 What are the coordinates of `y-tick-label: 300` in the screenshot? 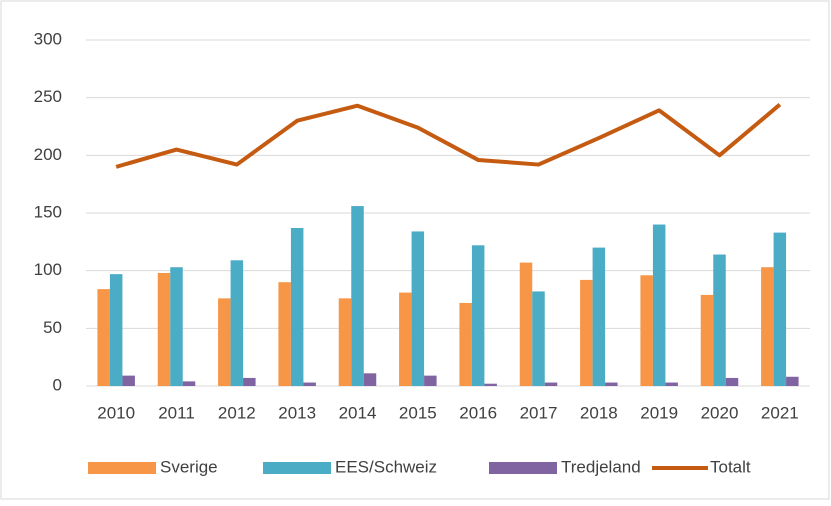 It's located at (48, 38).